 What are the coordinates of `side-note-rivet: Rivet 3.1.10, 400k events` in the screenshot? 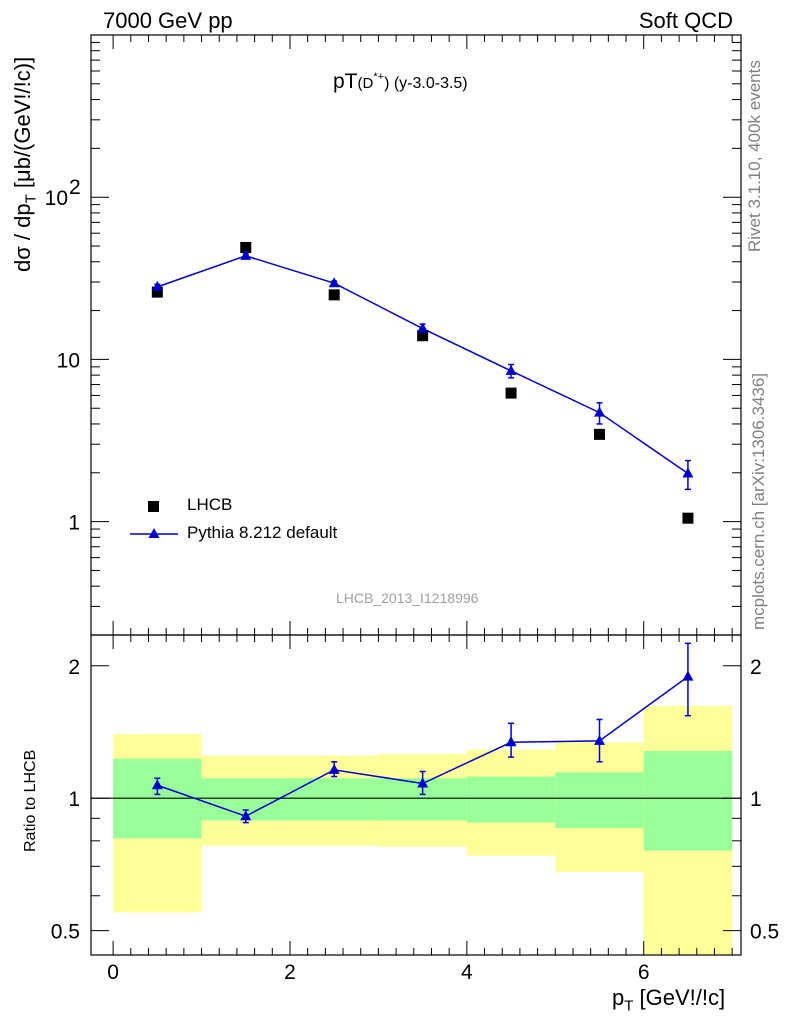 It's located at (754, 156).